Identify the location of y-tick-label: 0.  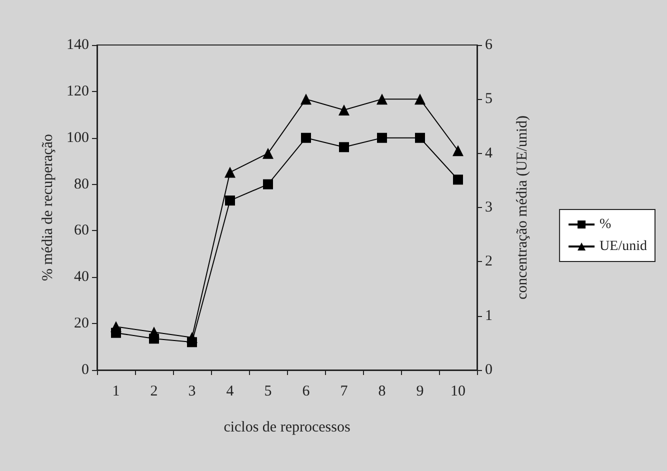
(85, 370).